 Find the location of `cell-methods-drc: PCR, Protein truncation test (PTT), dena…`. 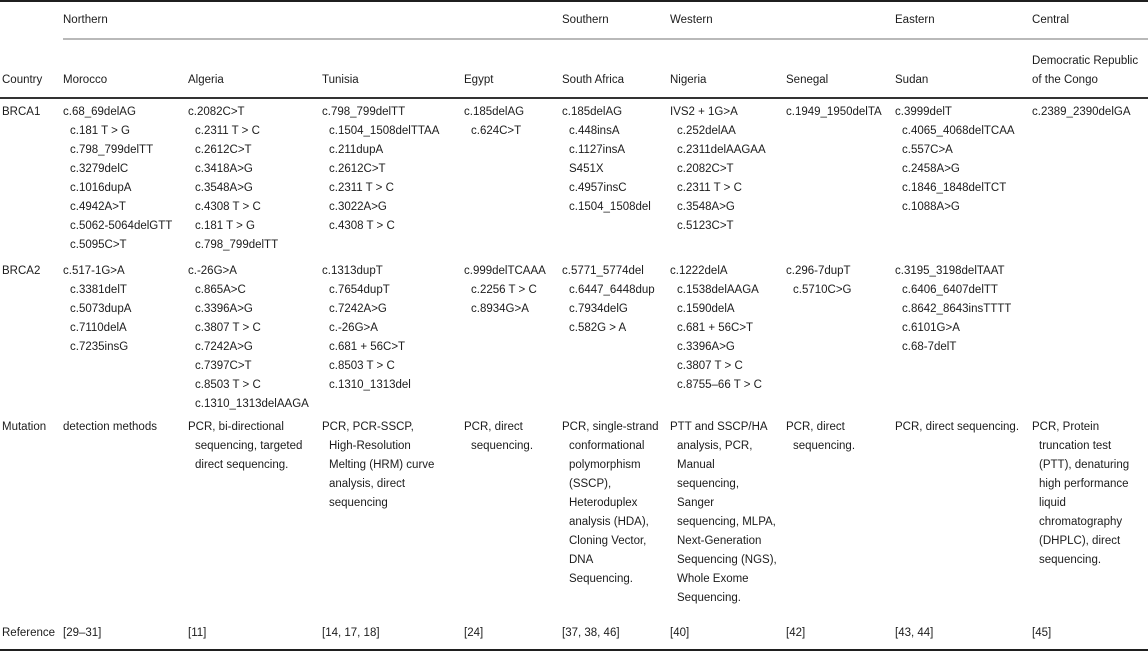

cell-methods-drc: PCR, Protein truncation test (PTT), dena… is located at coordinates (1081, 493).